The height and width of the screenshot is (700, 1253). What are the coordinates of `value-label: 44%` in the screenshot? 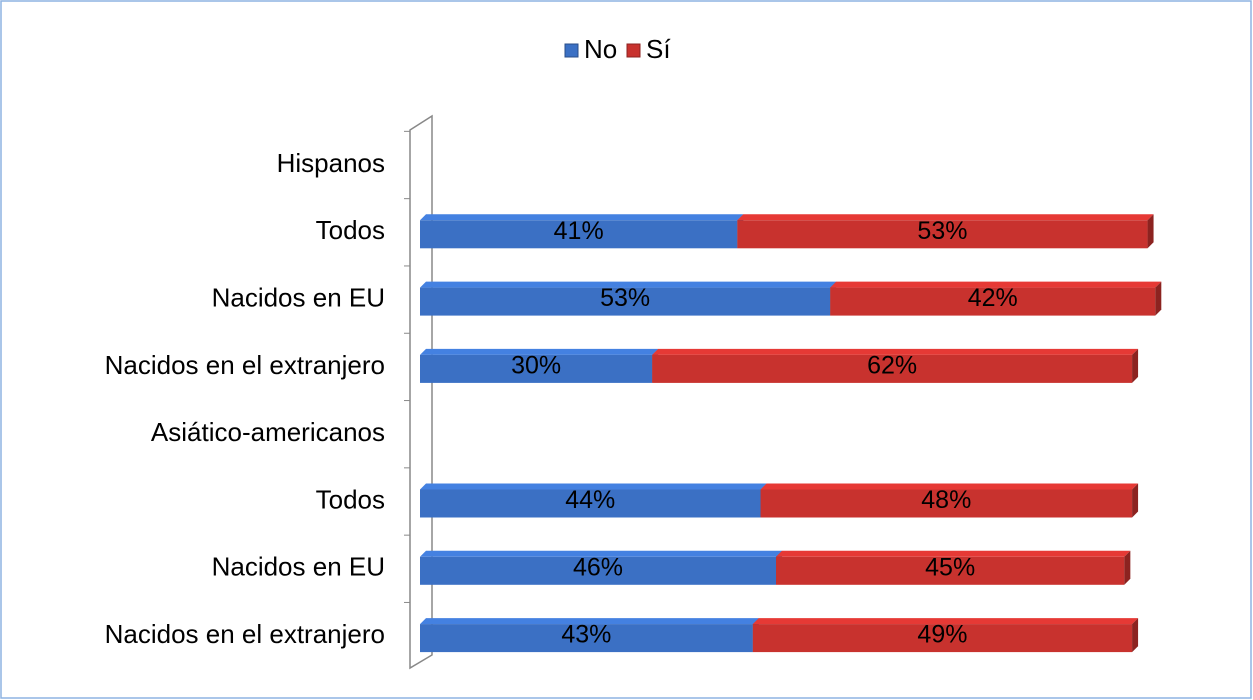 It's located at (590, 500).